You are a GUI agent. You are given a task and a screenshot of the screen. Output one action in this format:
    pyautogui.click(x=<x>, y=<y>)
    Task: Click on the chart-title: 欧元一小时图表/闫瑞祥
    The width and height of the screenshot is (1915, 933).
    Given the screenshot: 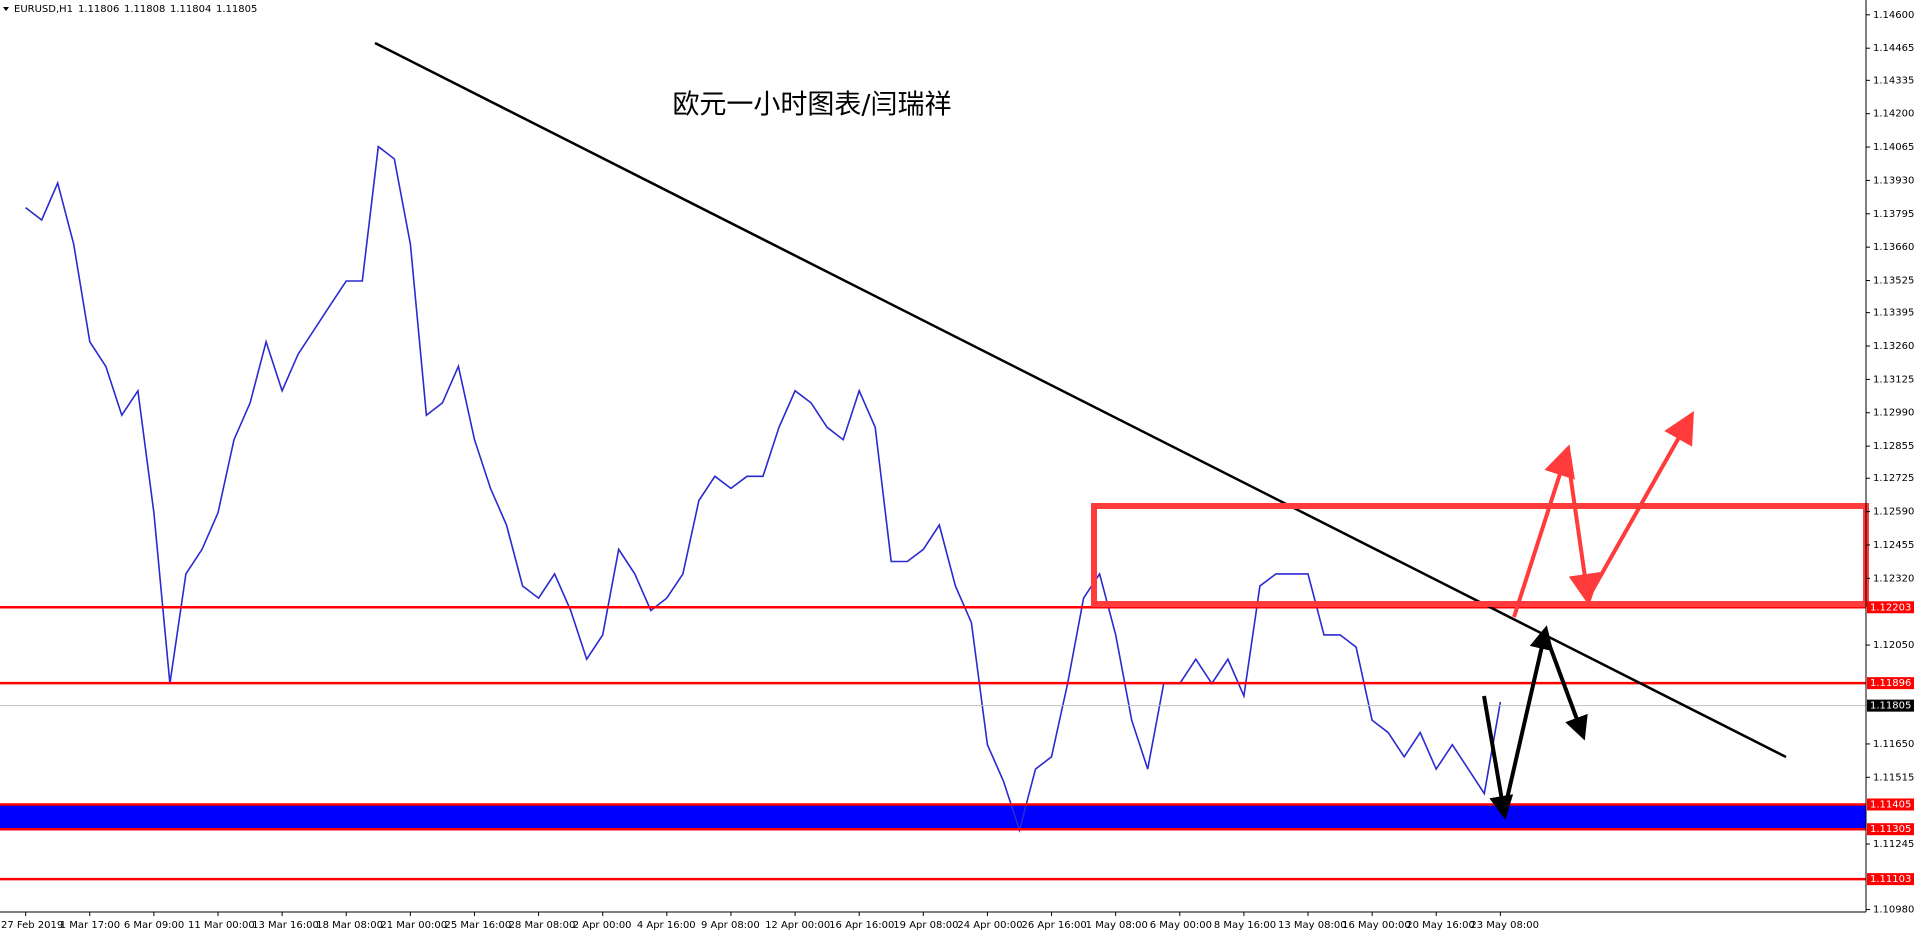 What is the action you would take?
    pyautogui.click(x=811, y=105)
    